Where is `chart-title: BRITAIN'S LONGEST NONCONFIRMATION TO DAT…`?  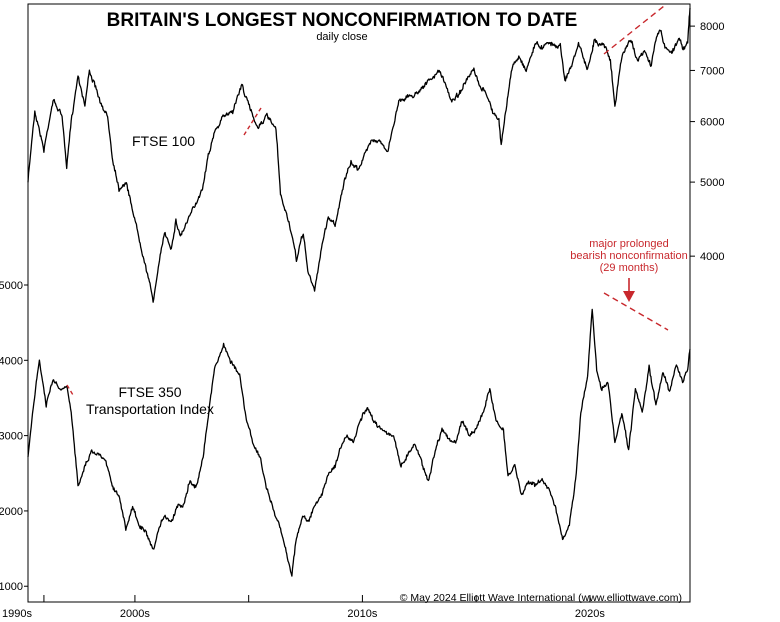 chart-title: BRITAIN'S LONGEST NONCONFIRMATION TO DAT… is located at coordinates (342, 20).